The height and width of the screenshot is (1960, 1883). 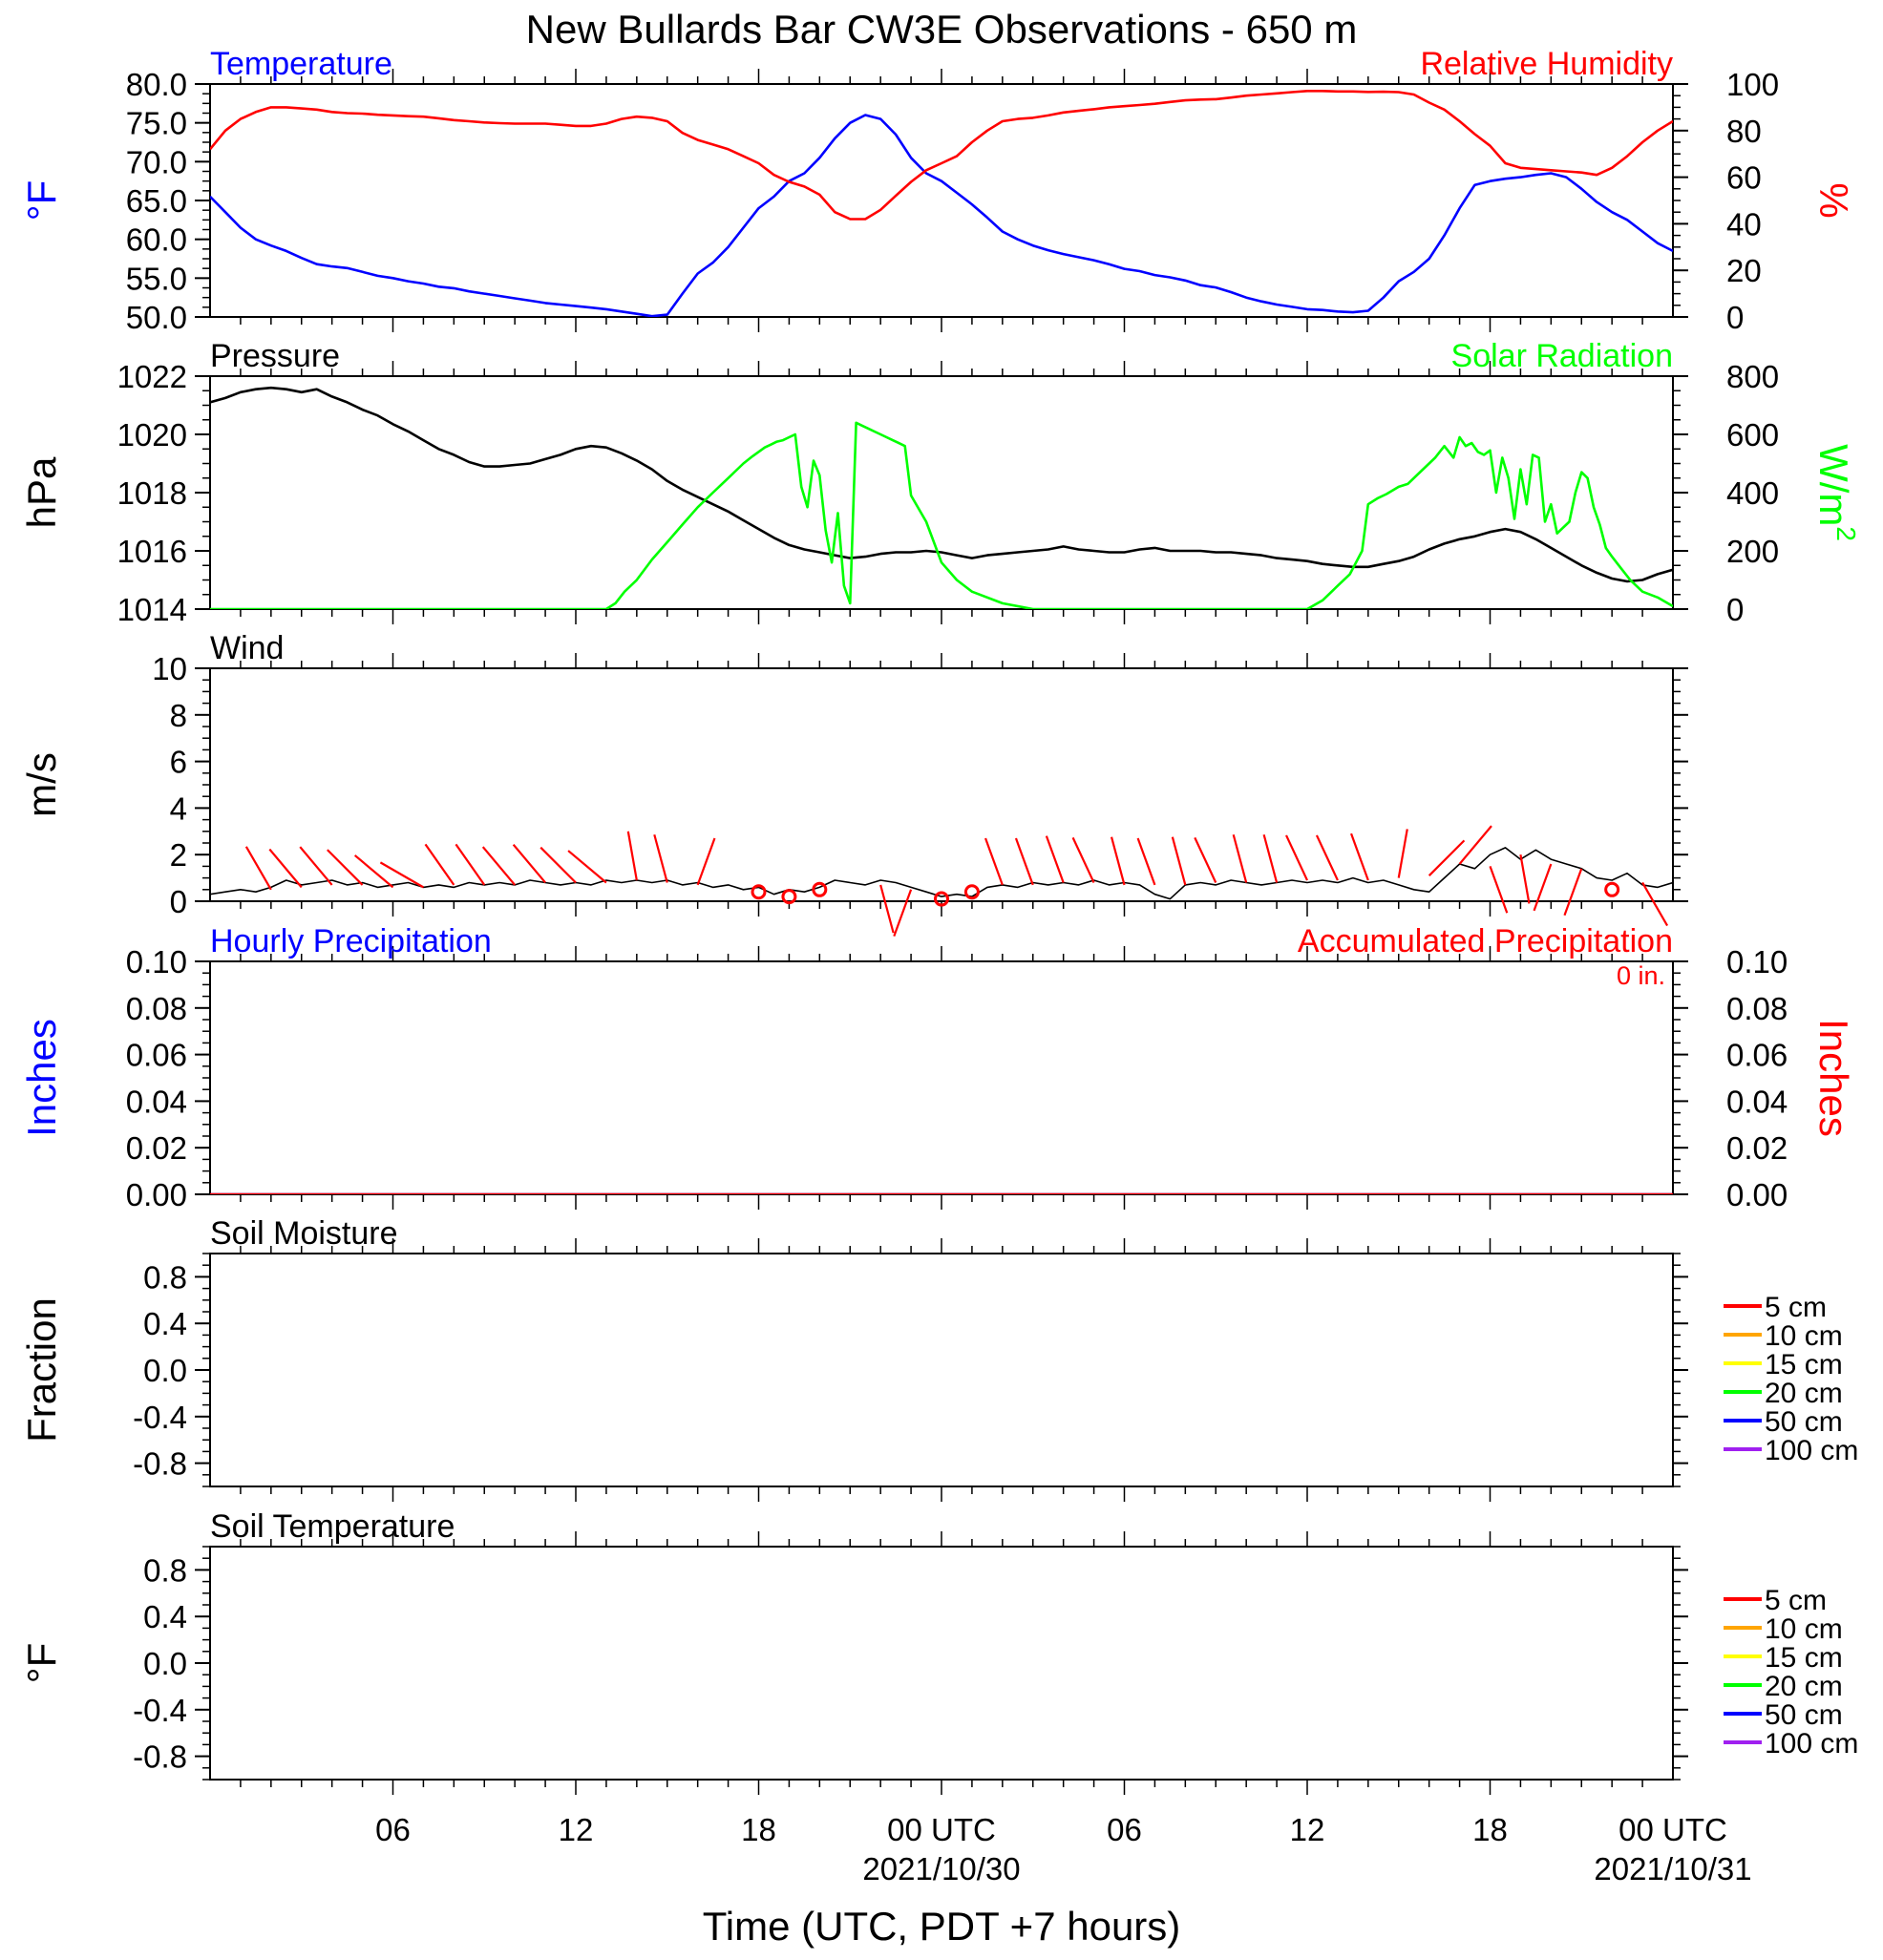 What do you see at coordinates (156, 317) in the screenshot?
I see `y-tick-label: 50.0` at bounding box center [156, 317].